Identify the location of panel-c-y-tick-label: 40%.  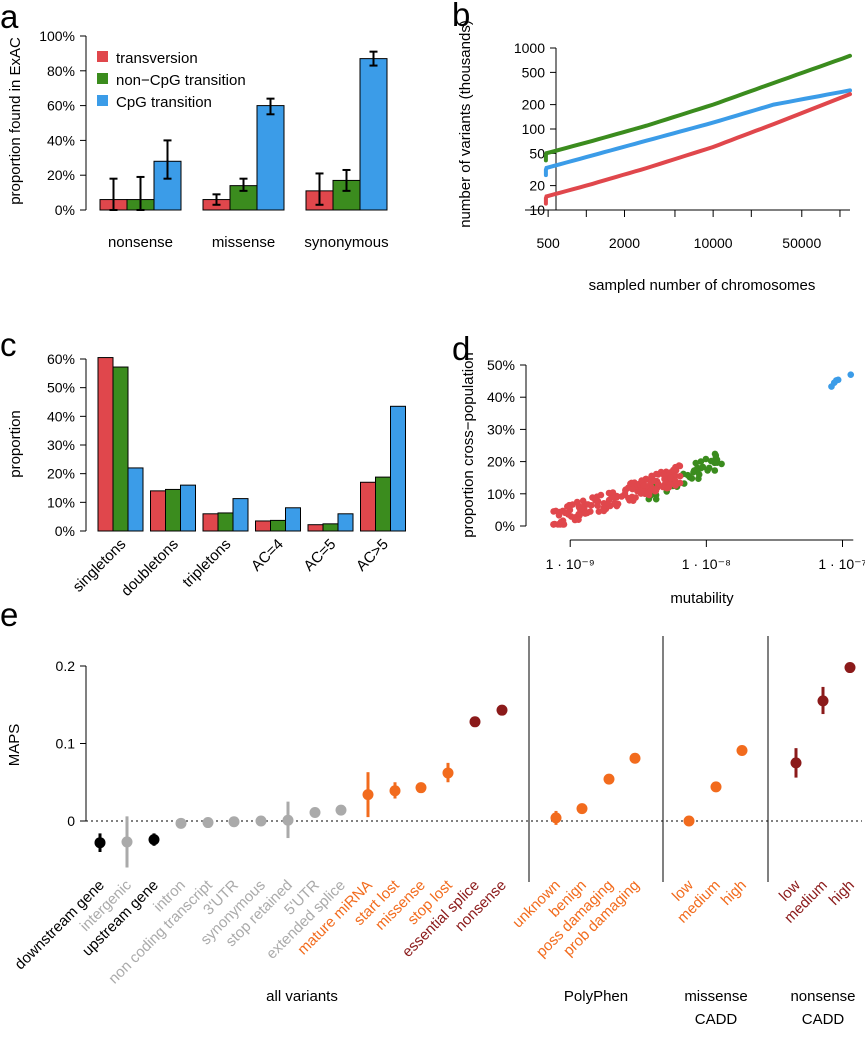
(61, 416).